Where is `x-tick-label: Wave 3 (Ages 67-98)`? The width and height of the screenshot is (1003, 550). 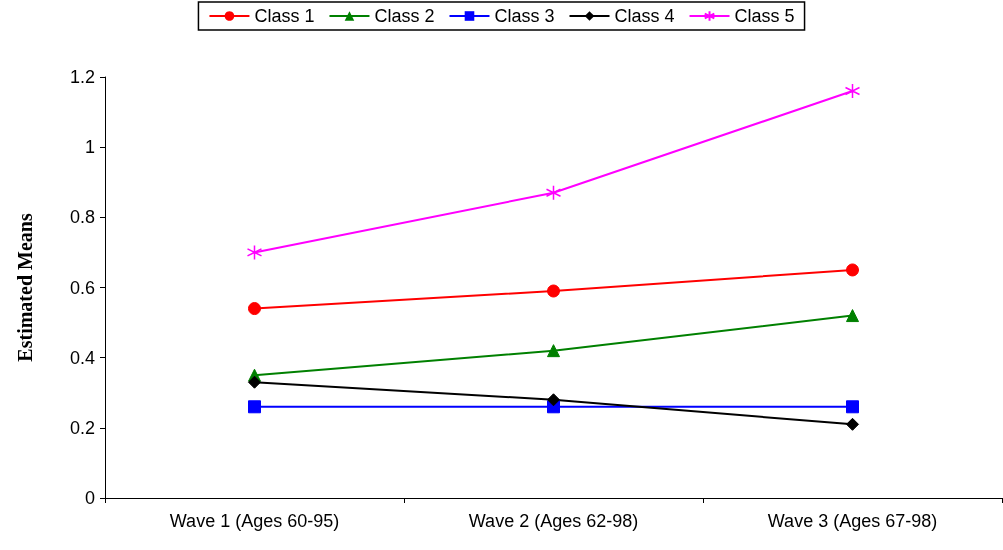 x-tick-label: Wave 3 (Ages 67-98) is located at coordinates (852, 521).